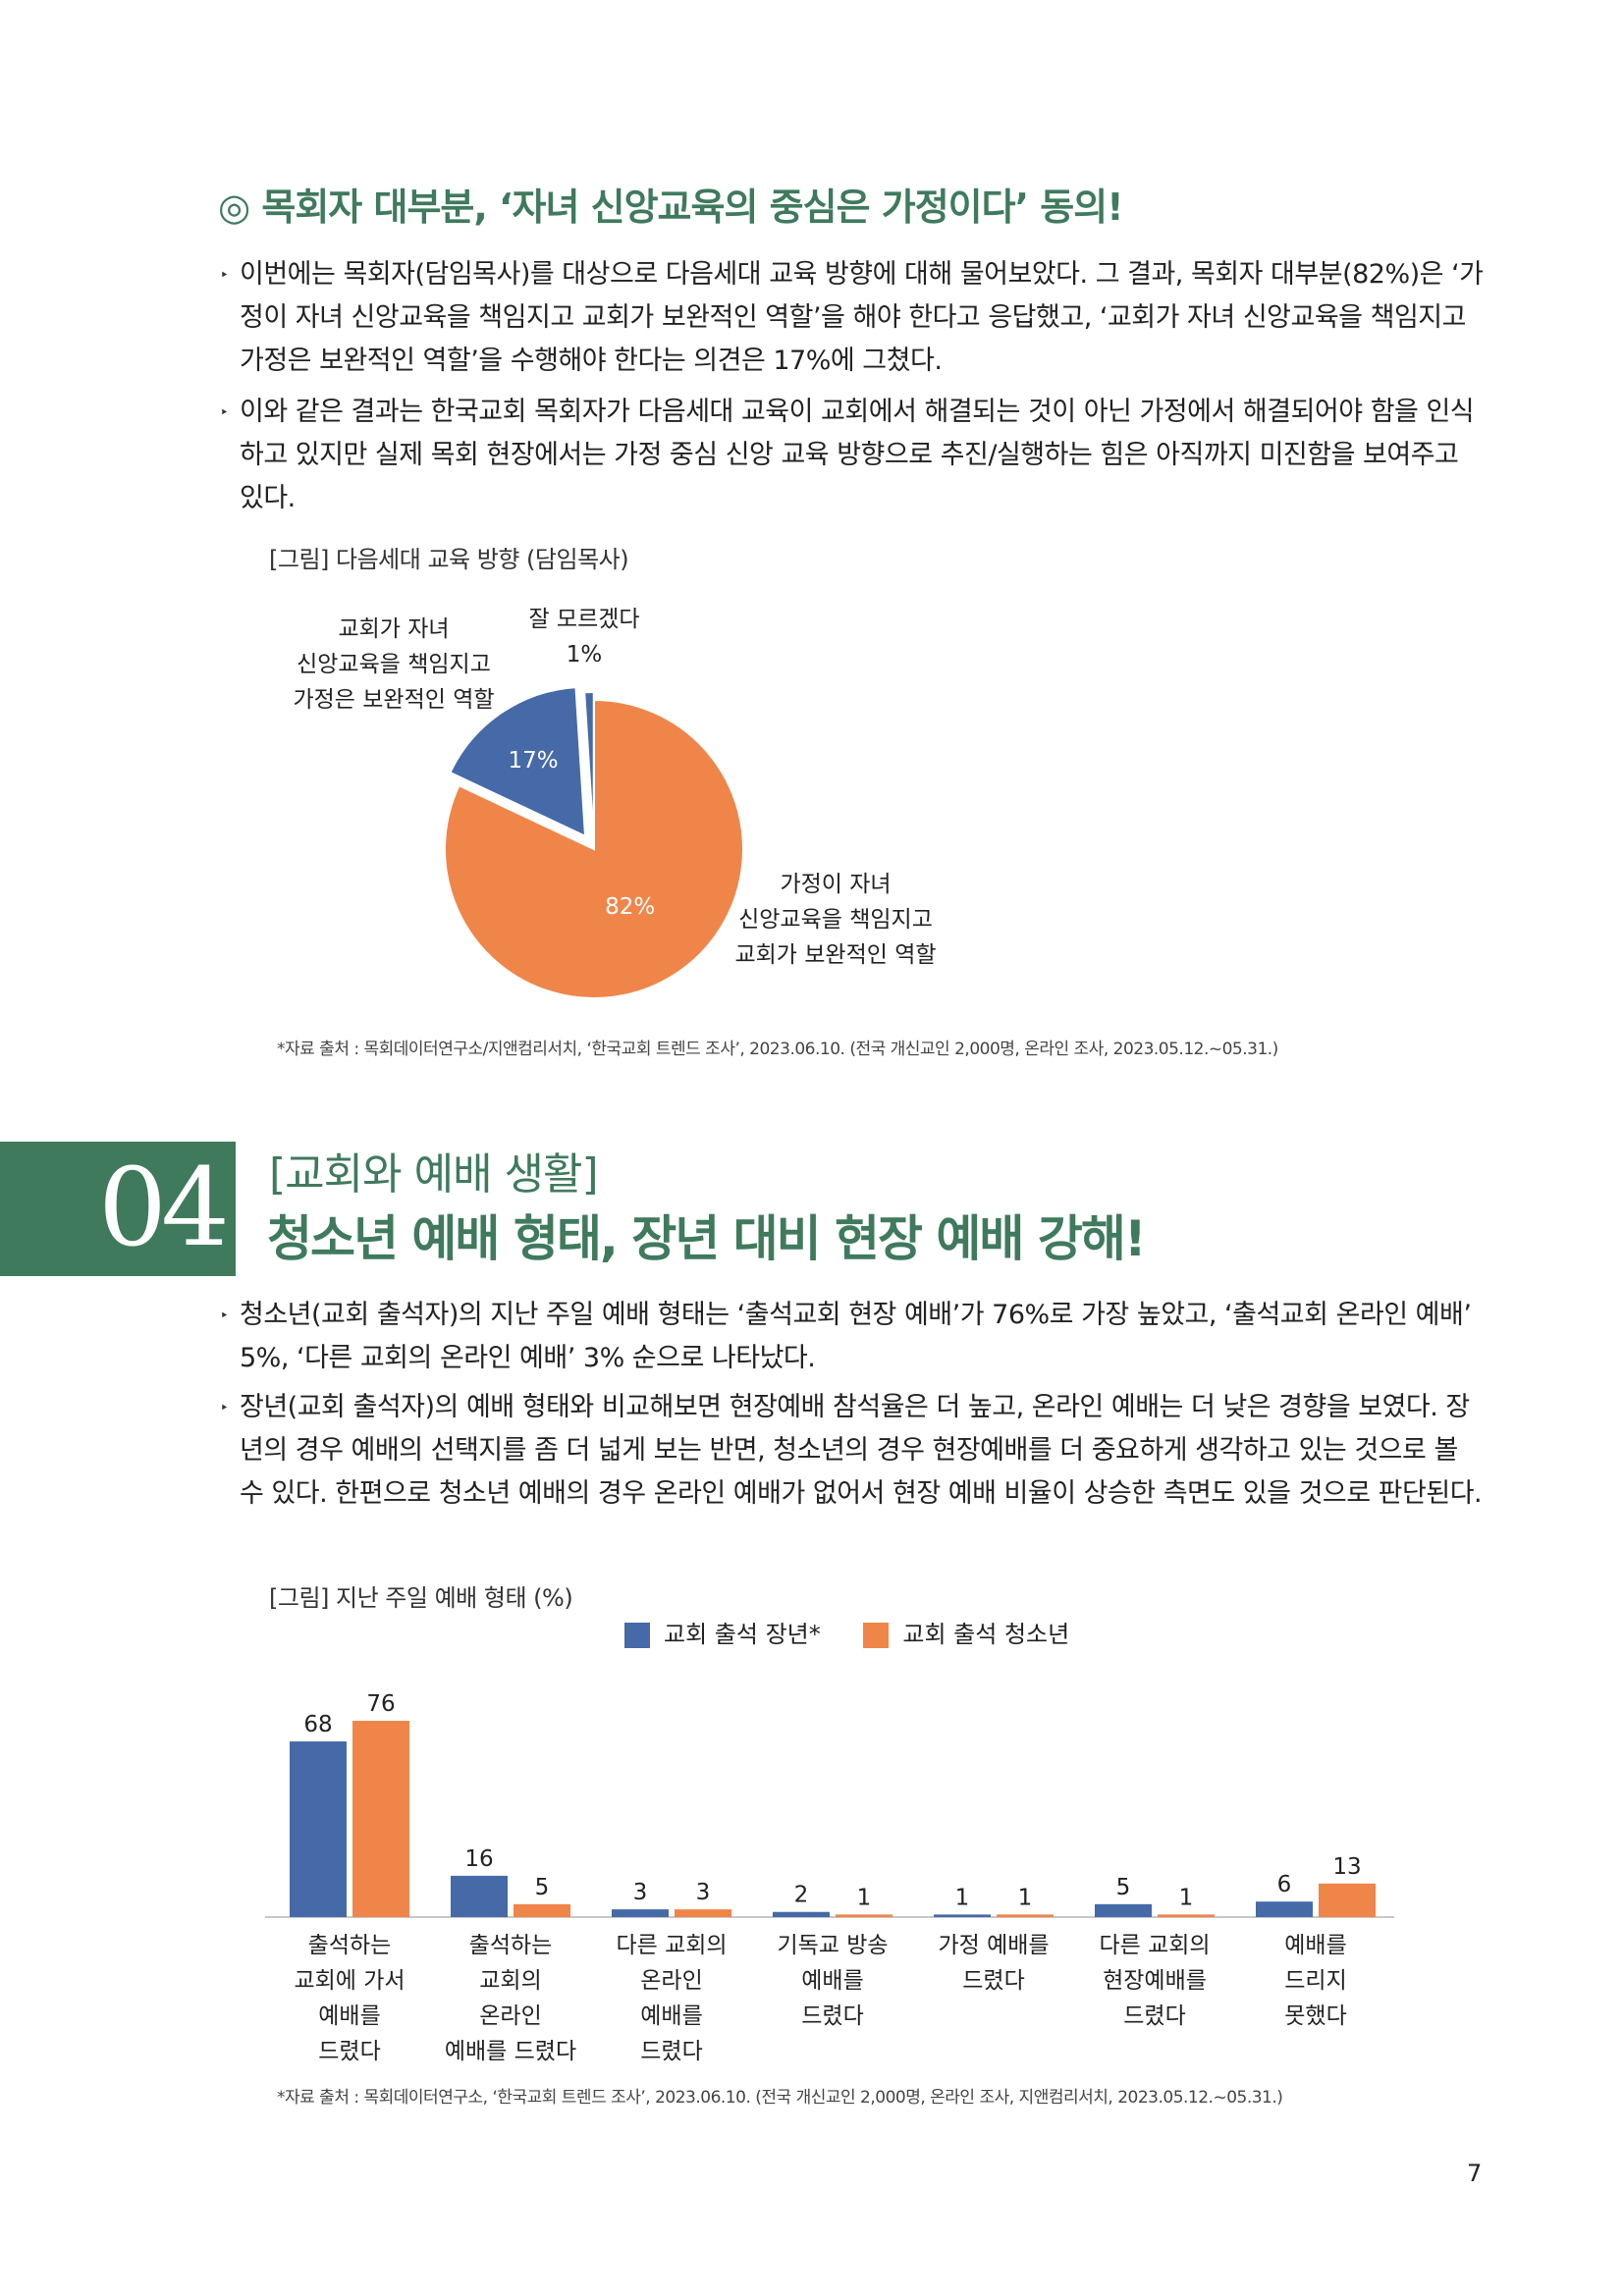  What do you see at coordinates (1316, 1981) in the screenshot?
I see `category-label-line: 드리지` at bounding box center [1316, 1981].